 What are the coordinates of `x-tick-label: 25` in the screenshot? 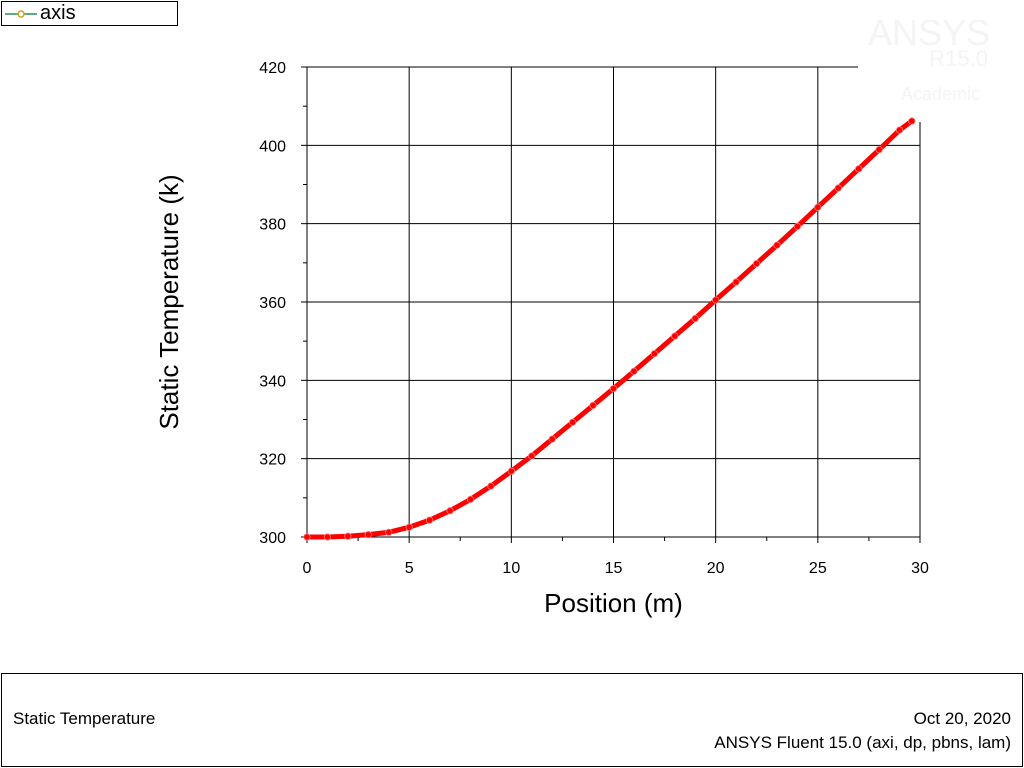 It's located at (818, 568).